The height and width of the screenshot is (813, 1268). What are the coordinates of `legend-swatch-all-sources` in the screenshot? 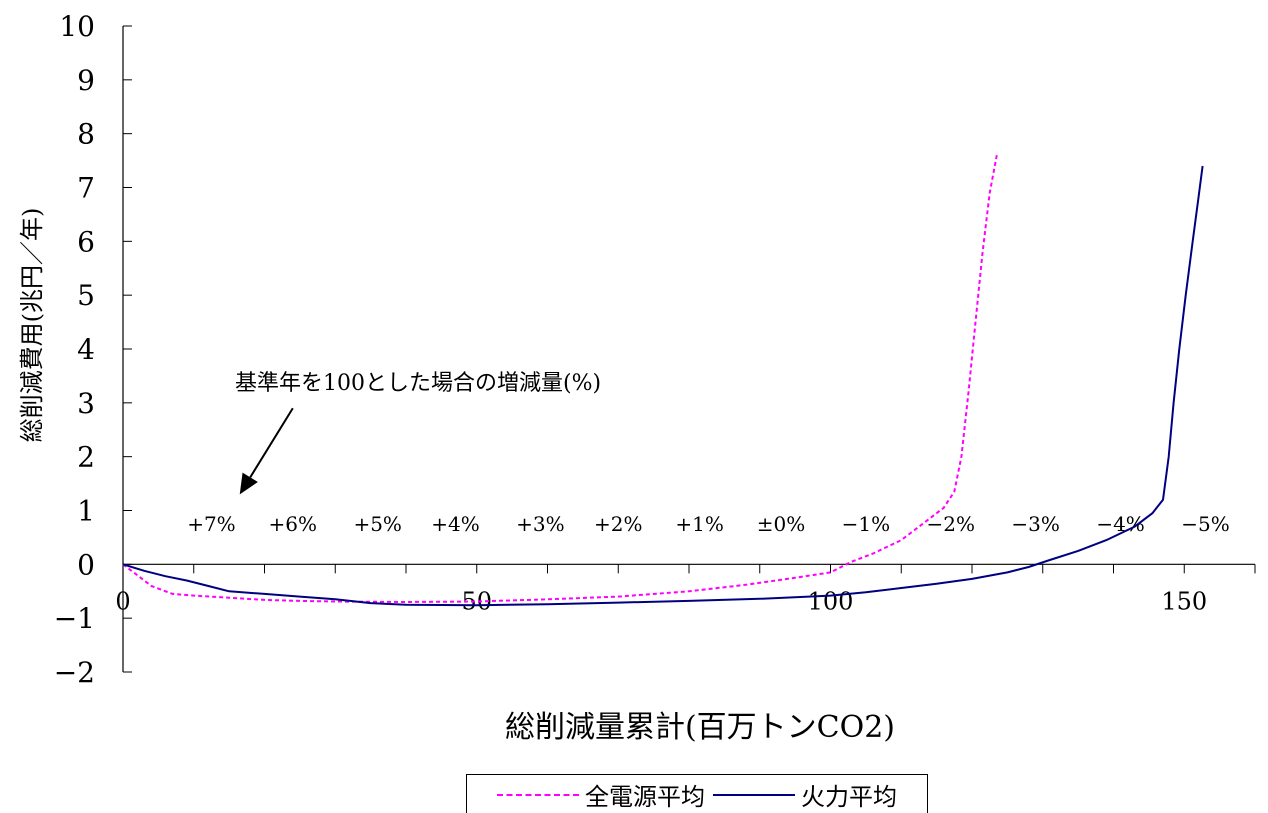 It's located at (538, 795).